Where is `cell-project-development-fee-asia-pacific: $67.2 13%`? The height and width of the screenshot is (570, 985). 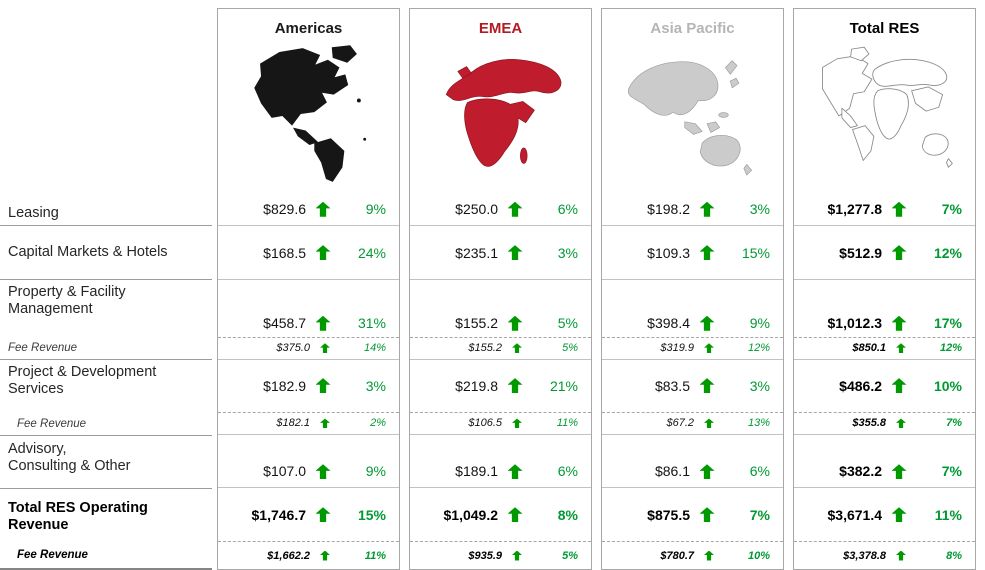 cell-project-development-fee-asia-pacific: $67.2 13% is located at coordinates (692, 424).